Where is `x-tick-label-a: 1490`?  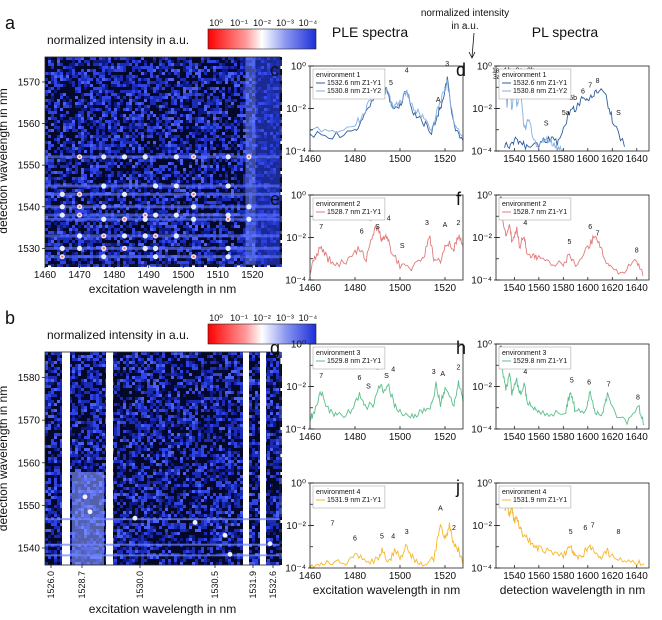
x-tick-label-a: 1490 is located at coordinates (149, 275).